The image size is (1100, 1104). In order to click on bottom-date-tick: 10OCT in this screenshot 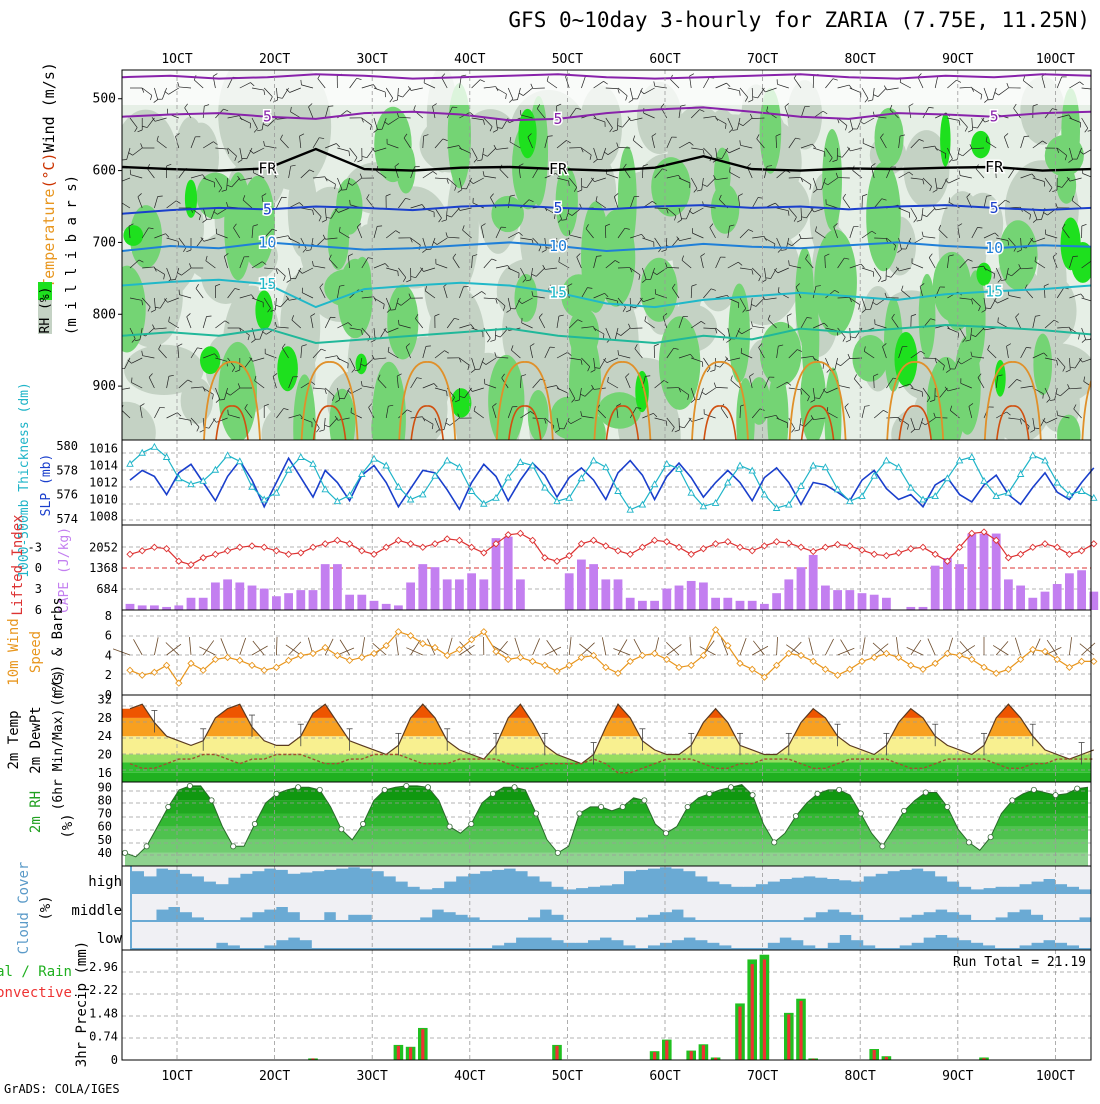, I will do `click(1055, 1076)`.